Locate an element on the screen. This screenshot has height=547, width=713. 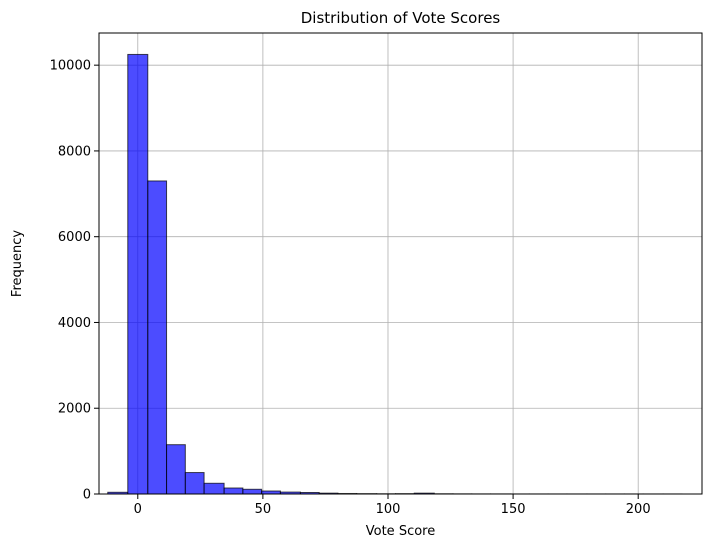
x-tick-label: 150 is located at coordinates (513, 509).